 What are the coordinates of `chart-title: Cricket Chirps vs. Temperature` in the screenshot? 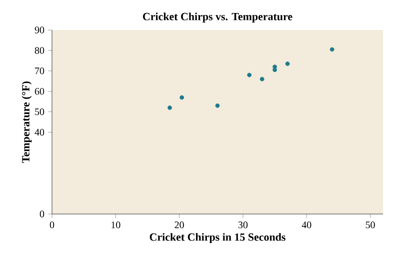 It's located at (217, 17).